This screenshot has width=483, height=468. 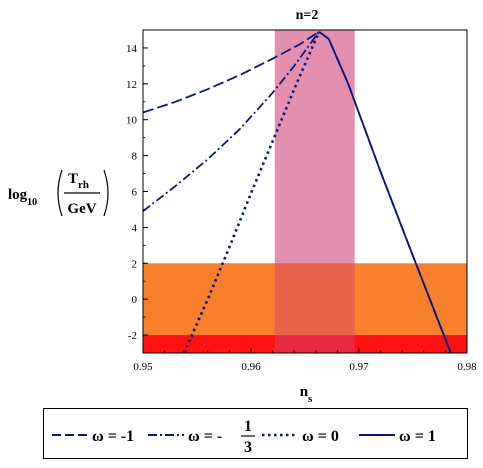 What do you see at coordinates (320, 436) in the screenshot?
I see `legend-label-omega-0: ω = 0` at bounding box center [320, 436].